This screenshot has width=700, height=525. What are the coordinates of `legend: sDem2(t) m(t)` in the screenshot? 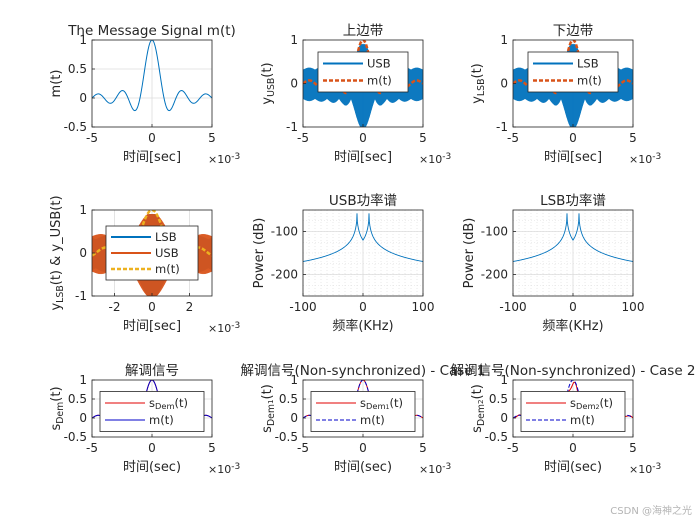 It's located at (573, 411).